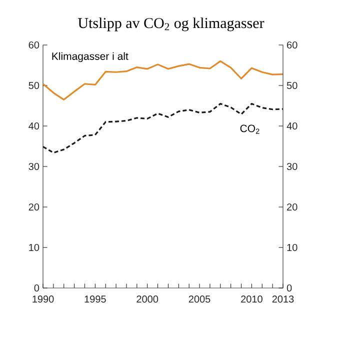  Describe the element at coordinates (90, 57) in the screenshot. I see `series-label: Klimagasser i alt` at that location.